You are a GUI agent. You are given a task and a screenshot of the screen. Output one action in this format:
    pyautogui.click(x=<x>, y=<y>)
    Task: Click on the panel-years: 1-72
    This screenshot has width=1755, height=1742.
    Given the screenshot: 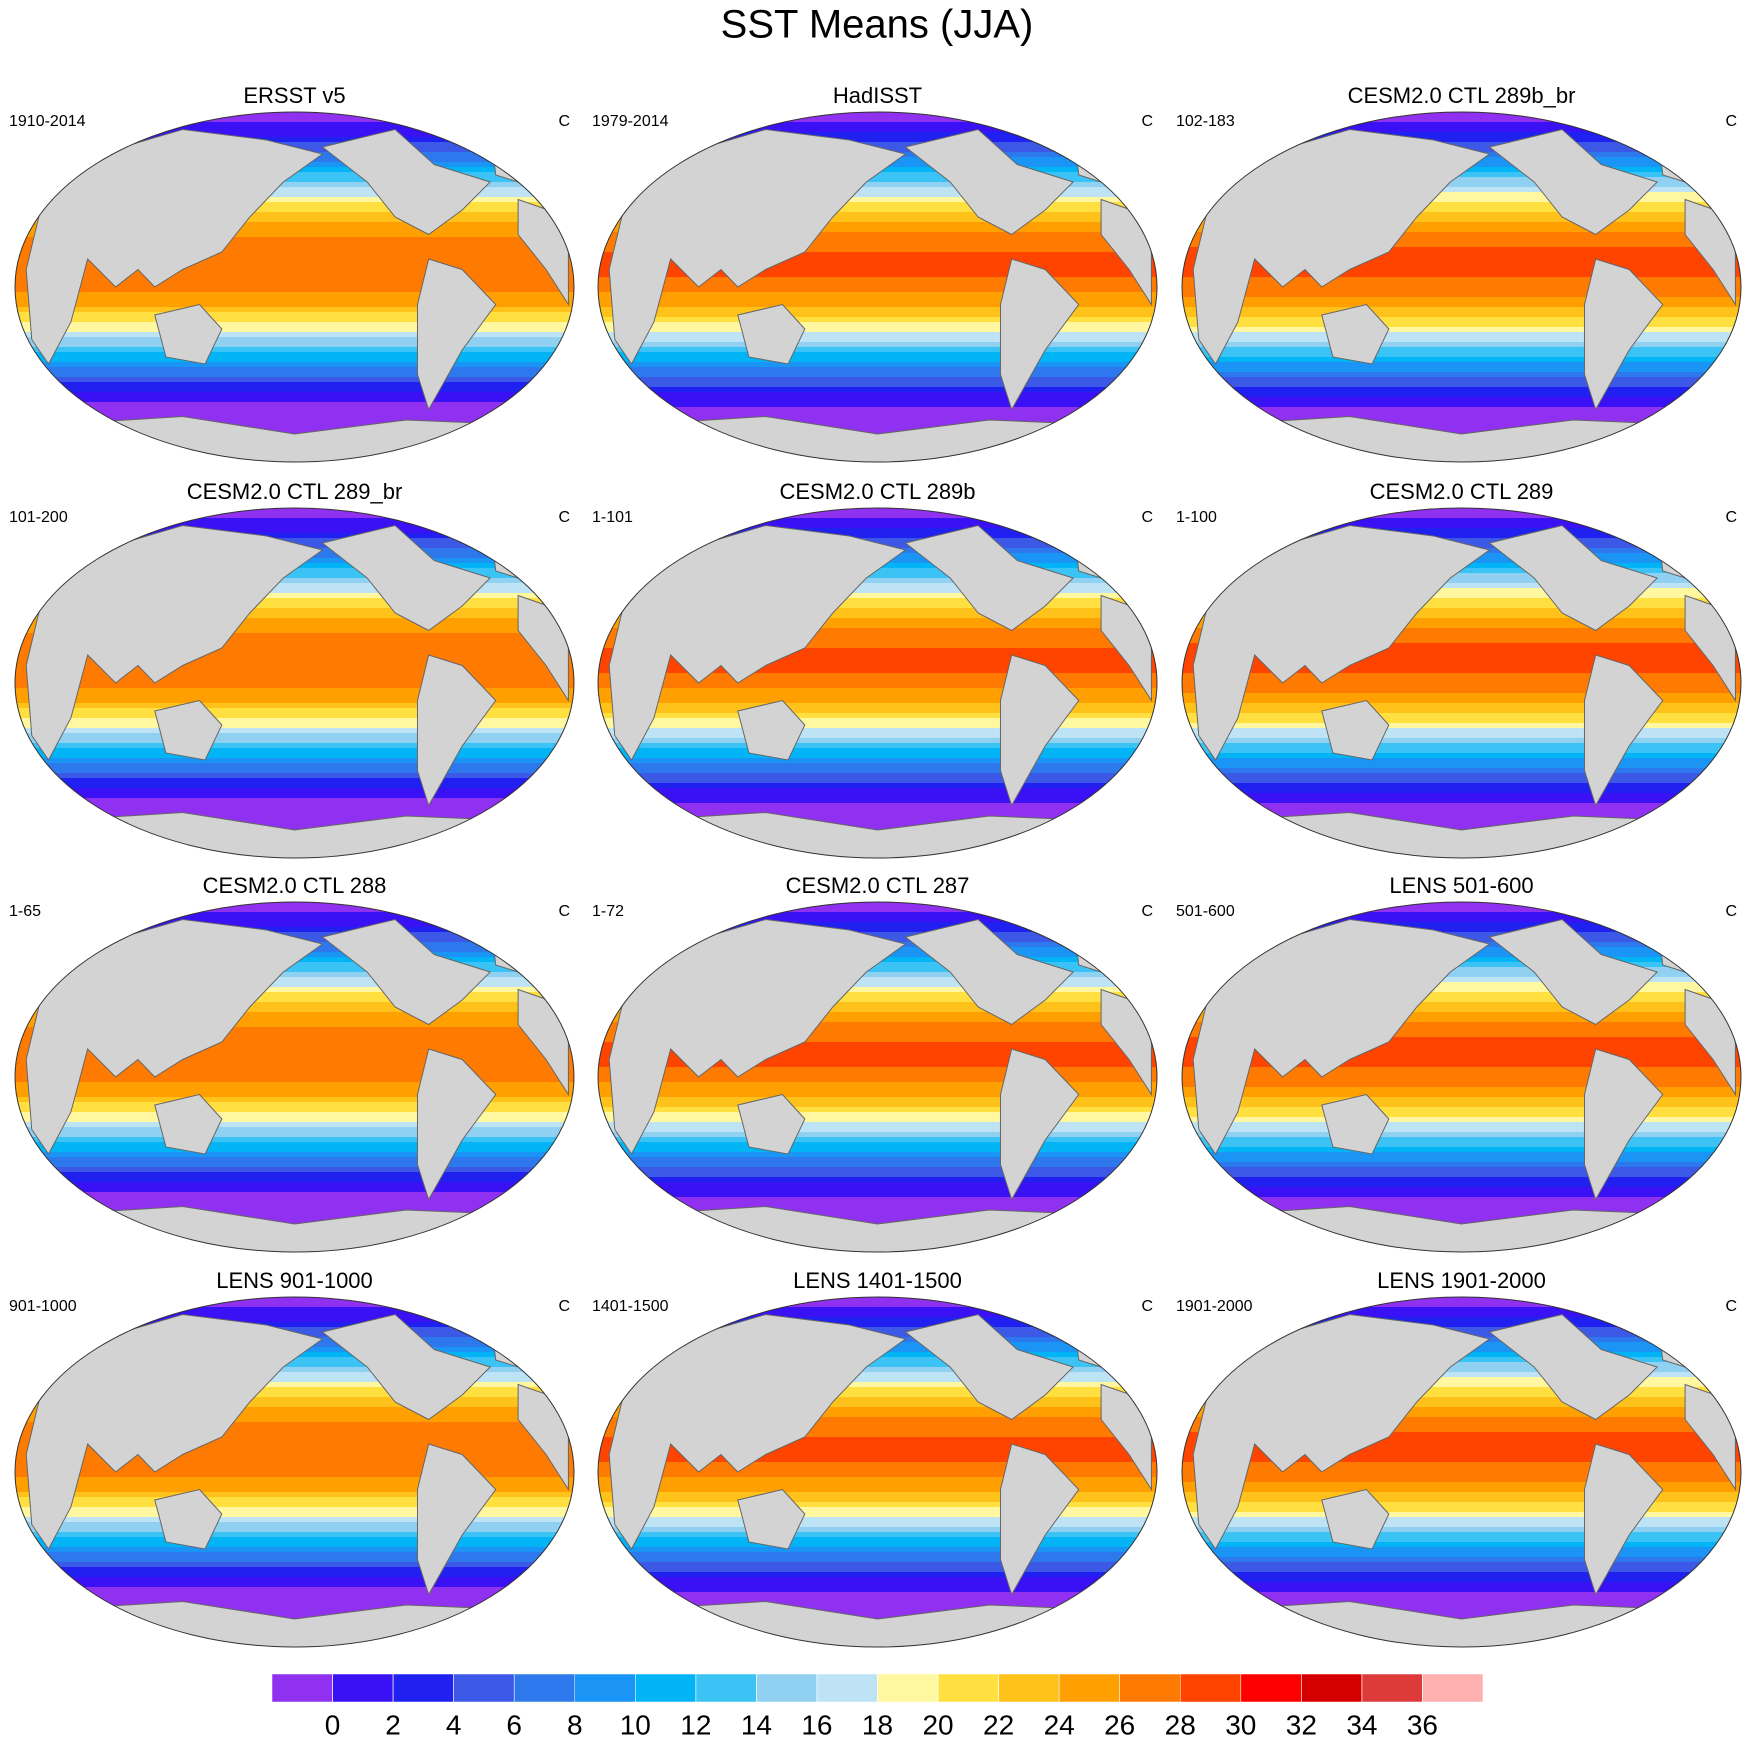 What is the action you would take?
    pyautogui.click(x=608, y=911)
    